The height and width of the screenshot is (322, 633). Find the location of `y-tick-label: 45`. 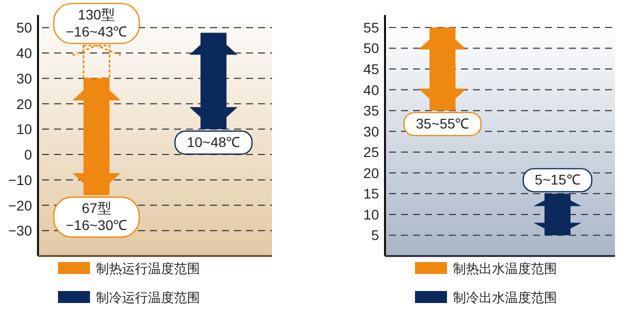

y-tick-label: 45 is located at coordinates (371, 69).